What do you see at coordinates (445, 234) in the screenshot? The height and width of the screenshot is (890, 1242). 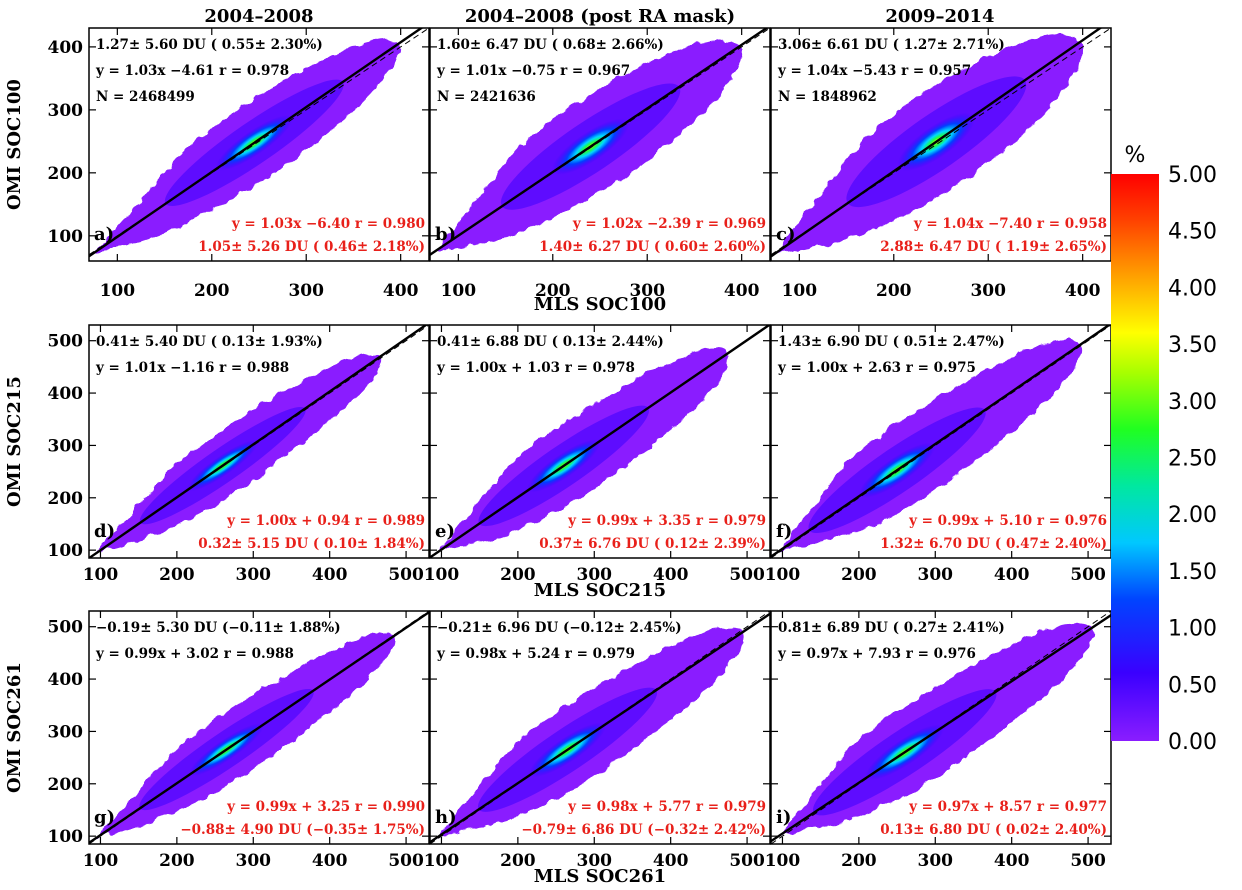 I see `panel-letter: b)` at bounding box center [445, 234].